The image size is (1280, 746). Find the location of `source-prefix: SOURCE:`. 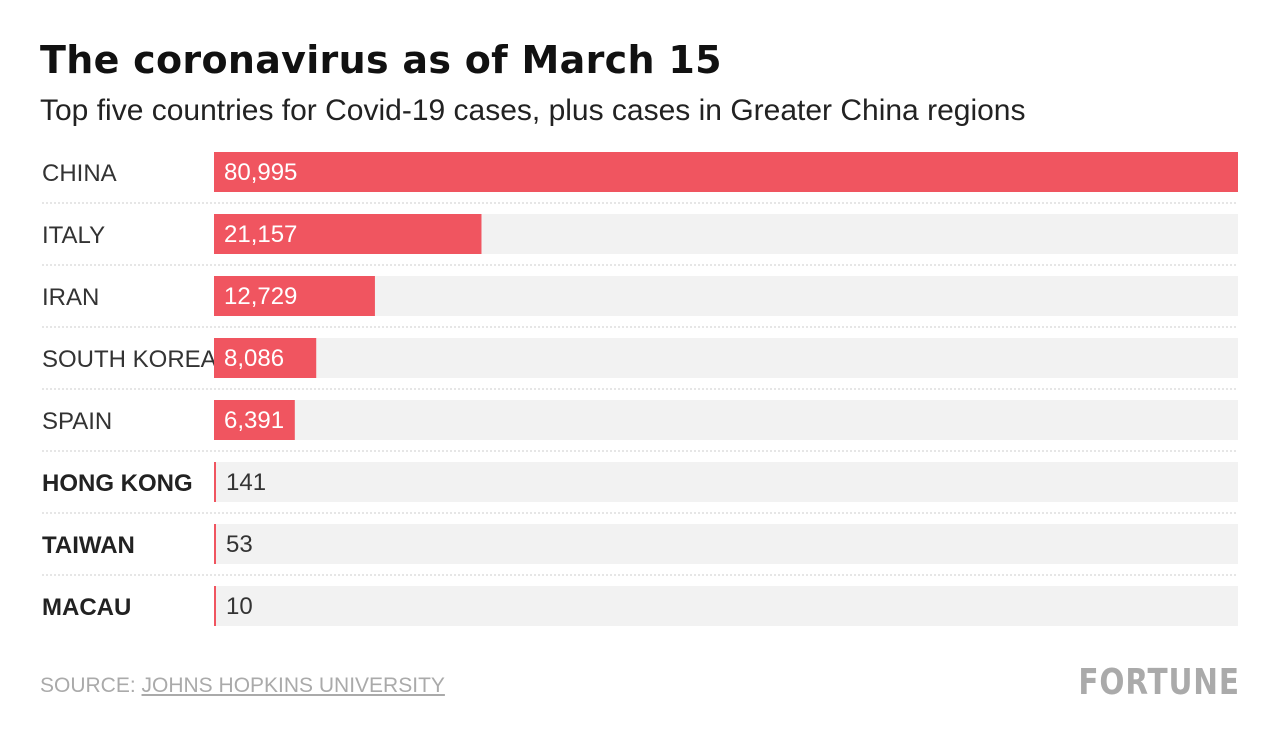

source-prefix: SOURCE: is located at coordinates (91, 685).